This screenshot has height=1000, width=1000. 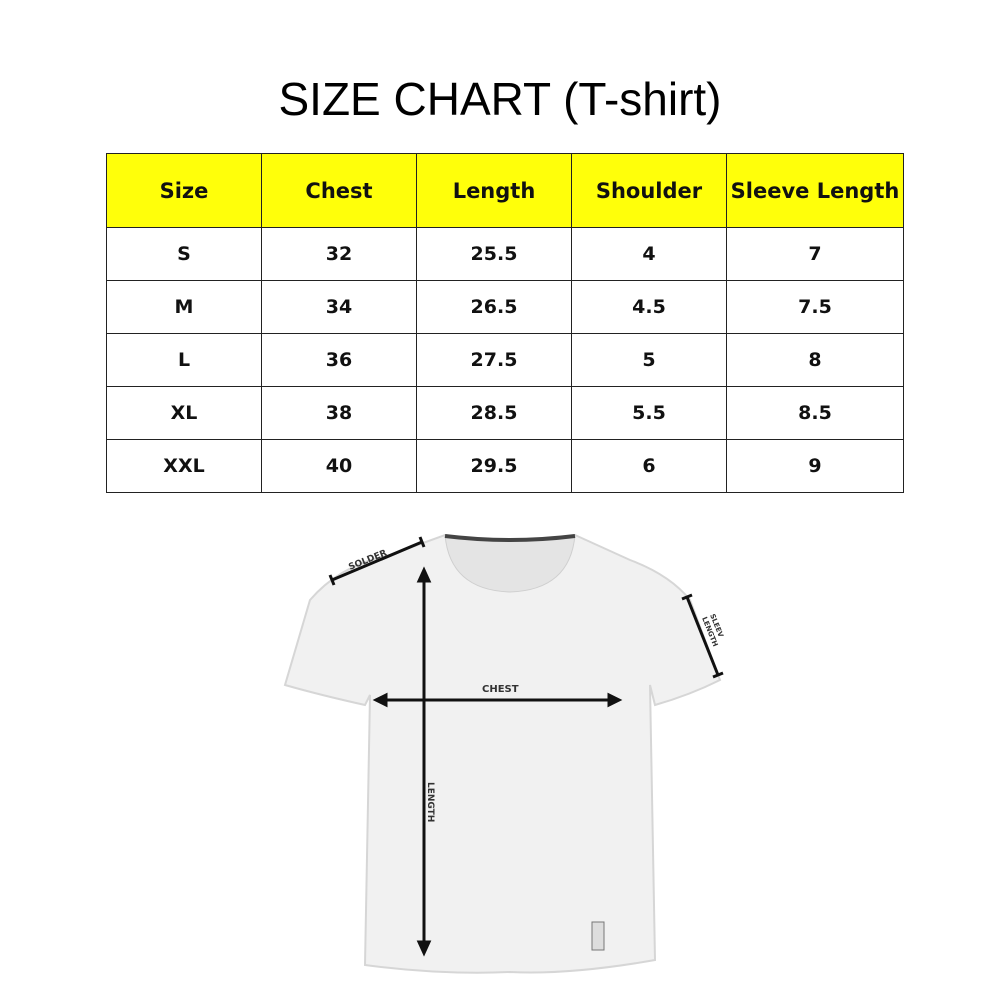 I want to click on header-chest: Chest, so click(x=339, y=190).